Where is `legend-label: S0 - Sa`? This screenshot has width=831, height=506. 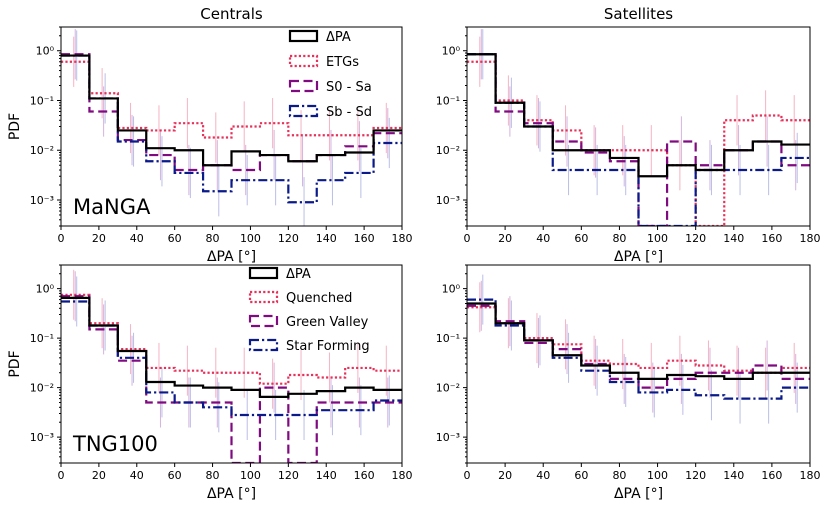
legend-label: S0 - Sa is located at coordinates (349, 87).